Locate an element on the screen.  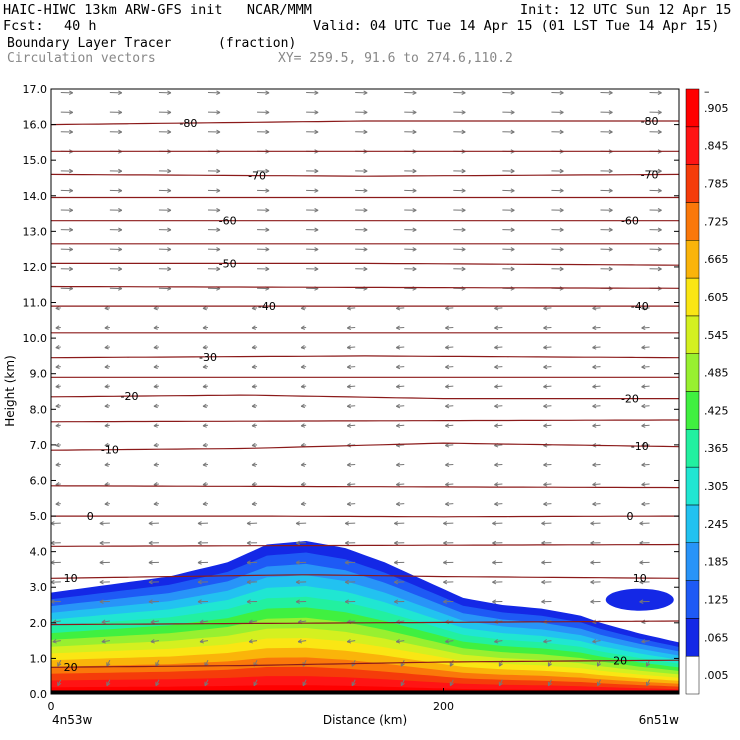
y-tick-label: 13.0 is located at coordinates (35, 231).